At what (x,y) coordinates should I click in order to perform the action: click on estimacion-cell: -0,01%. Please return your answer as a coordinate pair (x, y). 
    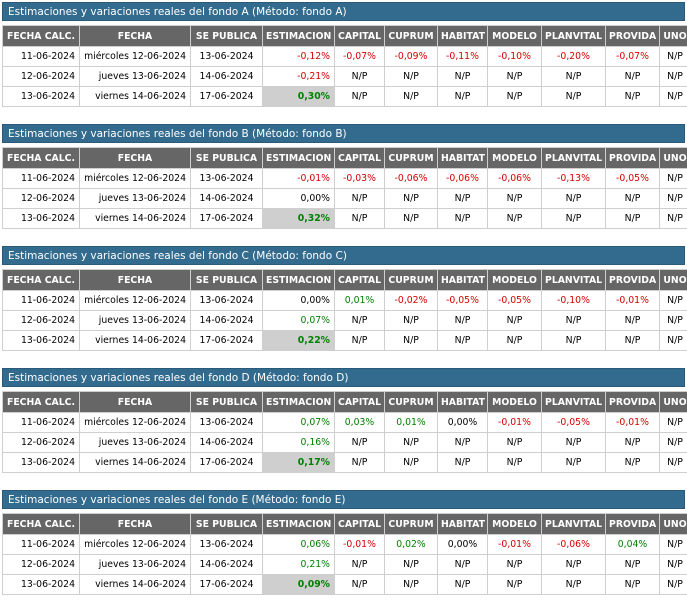
    Looking at the image, I should click on (298, 178).